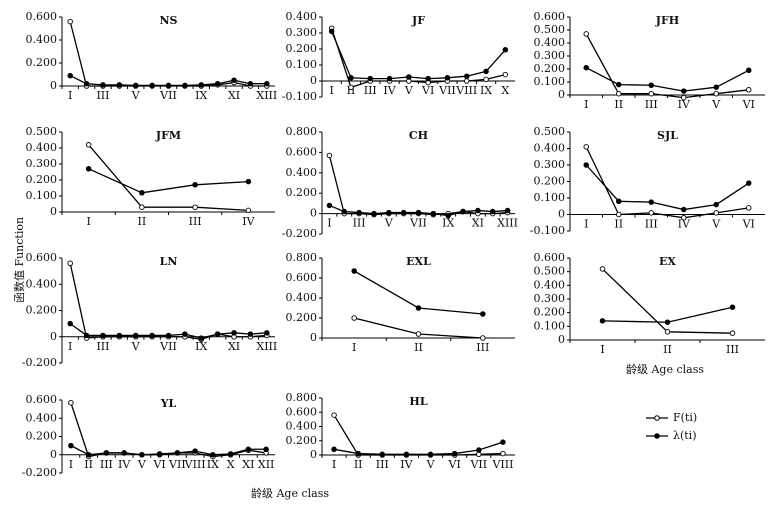 Image resolution: width=769 pixels, height=512 pixels. I want to click on y-tick-label: -0.100, so click(299, 96).